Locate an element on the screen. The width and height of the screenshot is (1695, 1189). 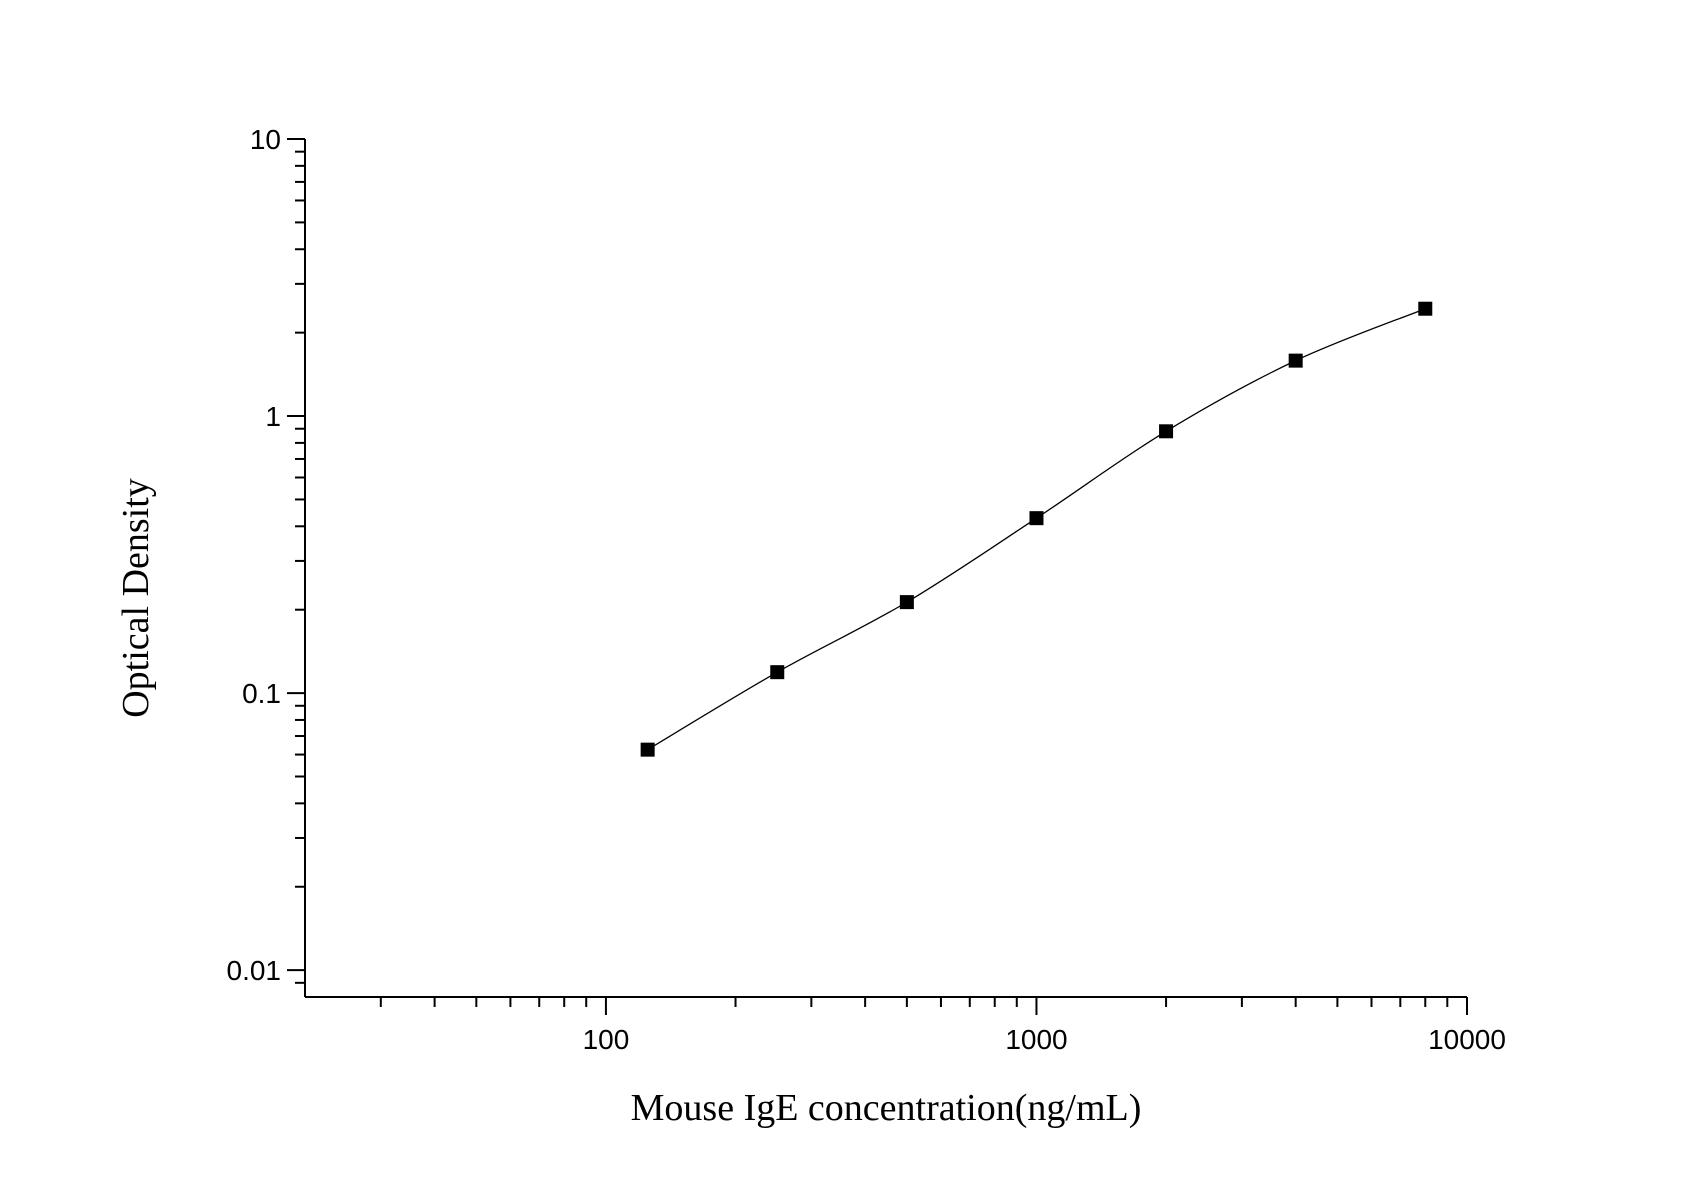
y-tick-label: 0.1 is located at coordinates (261, 693).